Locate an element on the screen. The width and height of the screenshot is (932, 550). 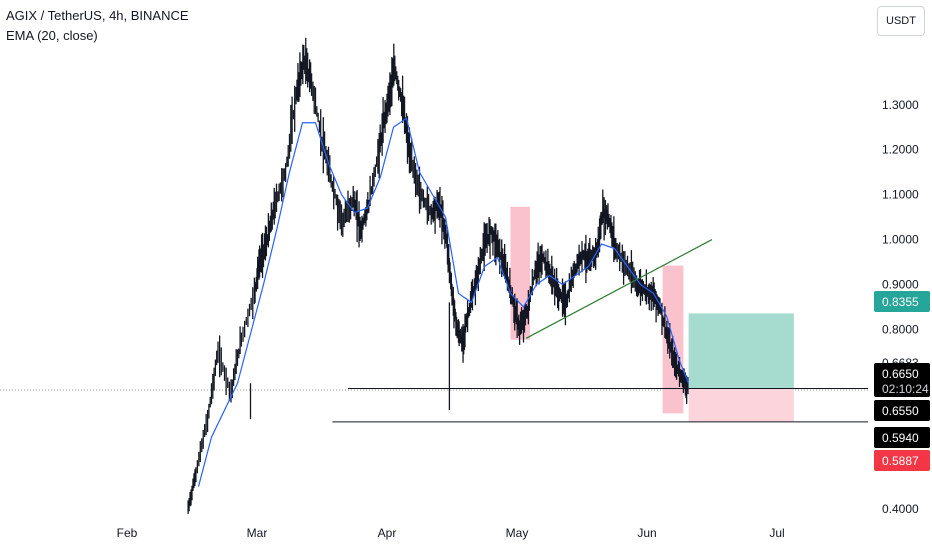
price-tag-label: 0.5940 is located at coordinates (900, 438).